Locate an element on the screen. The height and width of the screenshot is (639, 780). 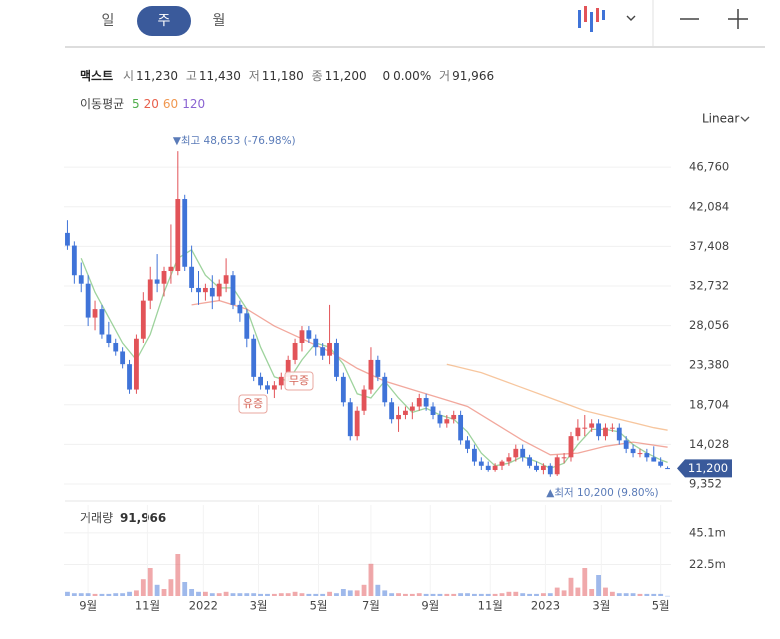
y-tick-label: 9,352 is located at coordinates (705, 483).